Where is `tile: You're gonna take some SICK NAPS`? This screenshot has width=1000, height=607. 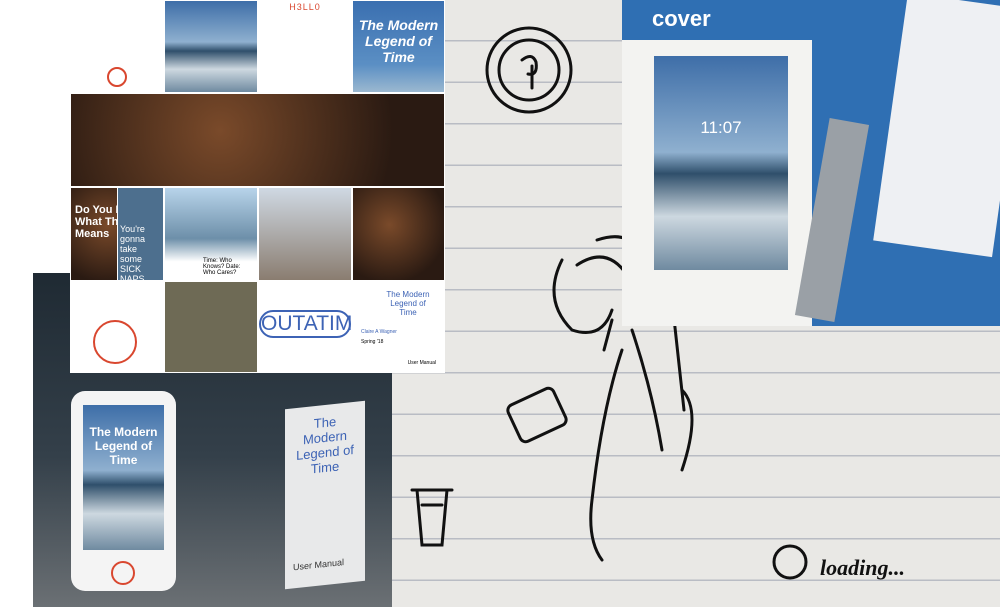
tile: You're gonna take some SICK NAPS is located at coordinates (140, 234).